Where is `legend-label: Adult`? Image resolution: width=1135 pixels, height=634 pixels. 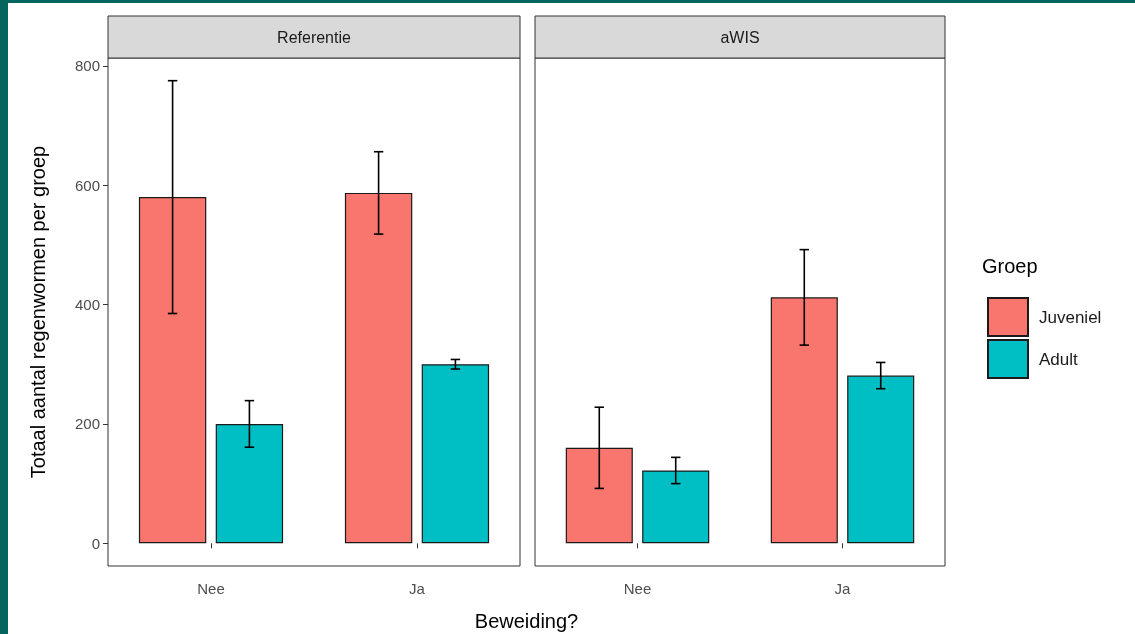 legend-label: Adult is located at coordinates (1059, 359).